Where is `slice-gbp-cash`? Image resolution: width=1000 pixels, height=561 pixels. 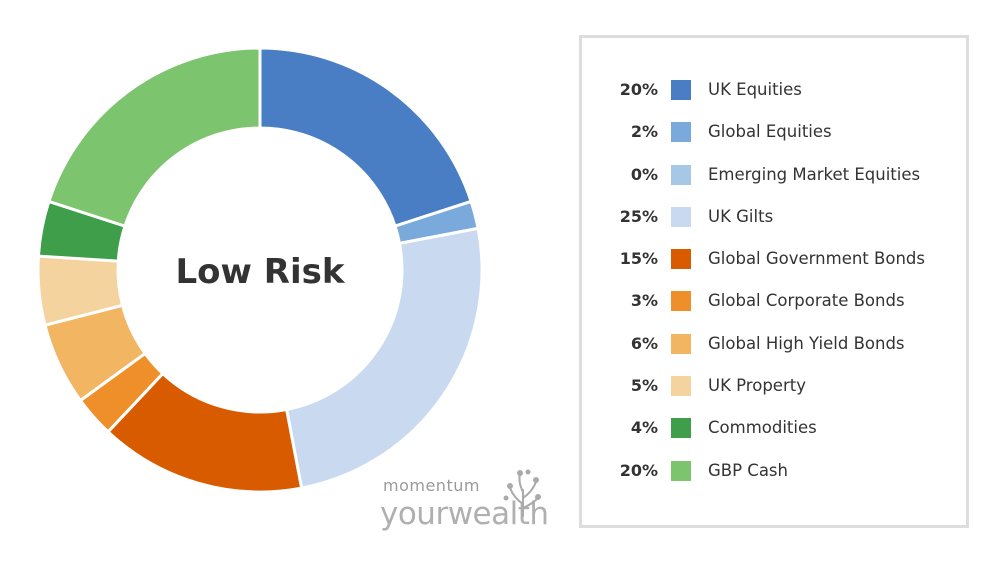
slice-gbp-cash is located at coordinates (154, 137).